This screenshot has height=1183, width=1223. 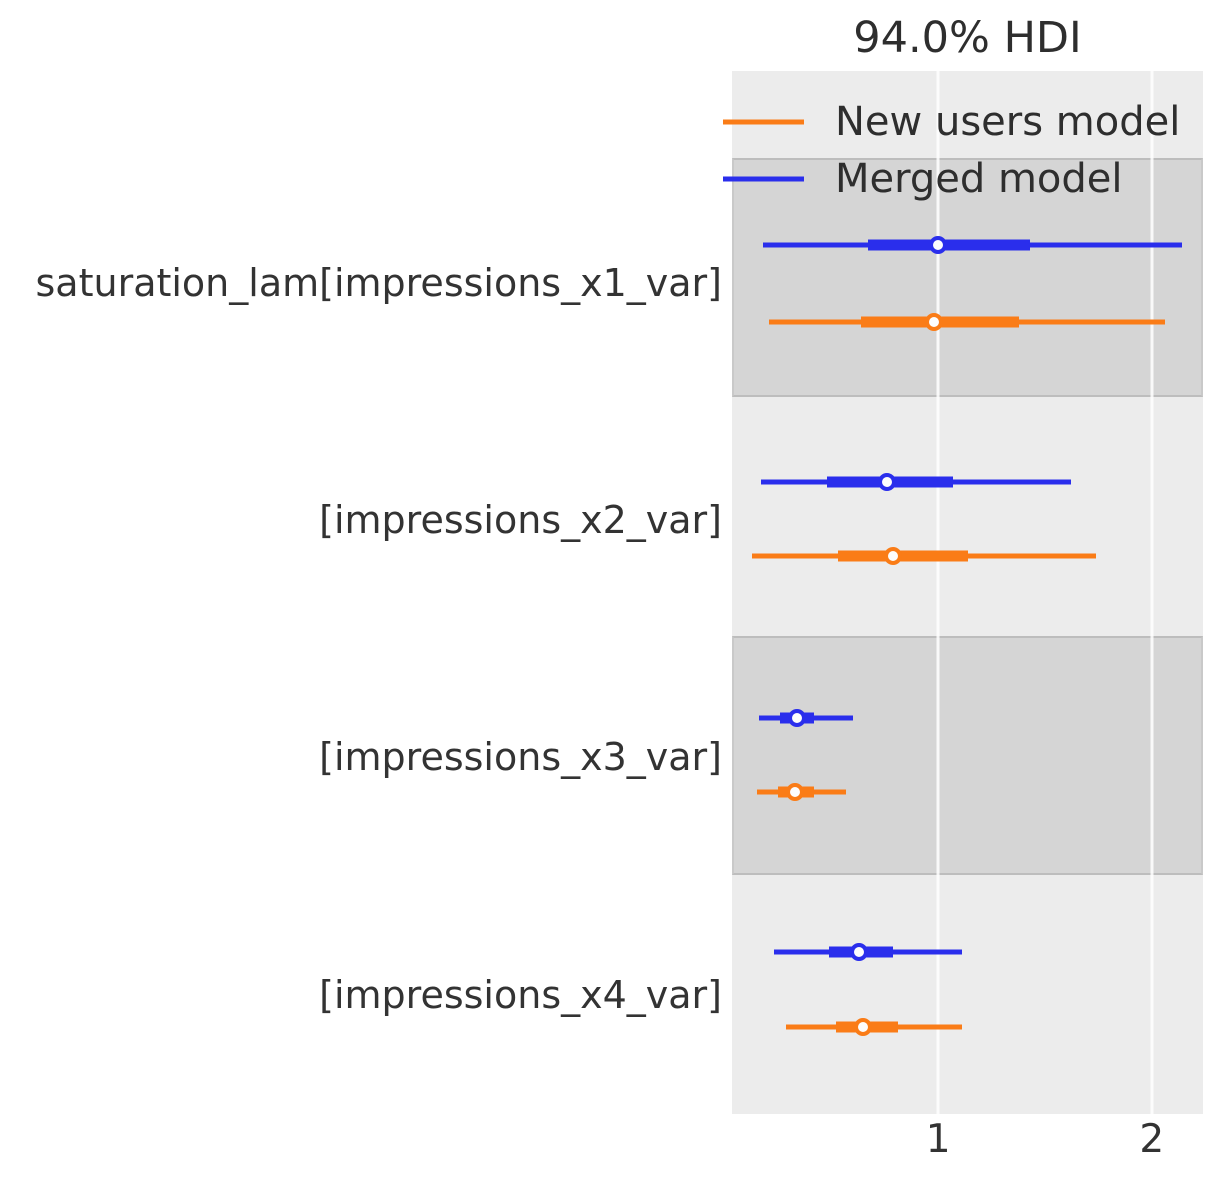 I want to click on param-label: saturation_lam[impressions_x1_var], so click(x=379, y=283).